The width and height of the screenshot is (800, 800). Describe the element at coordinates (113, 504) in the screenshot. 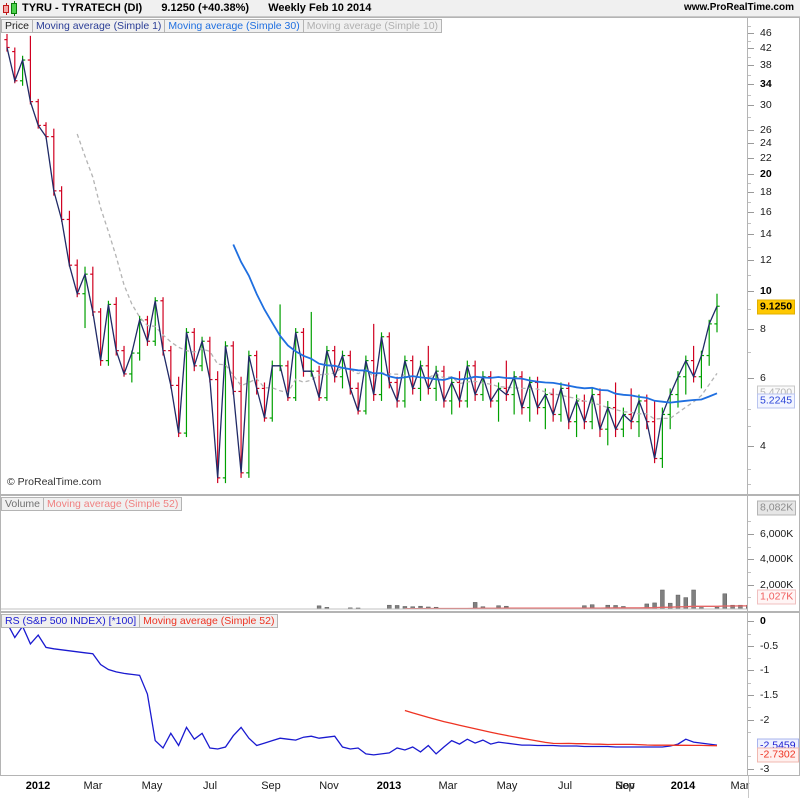

I see `volume-legend-item-1: Moving average (Simple 52)` at that location.